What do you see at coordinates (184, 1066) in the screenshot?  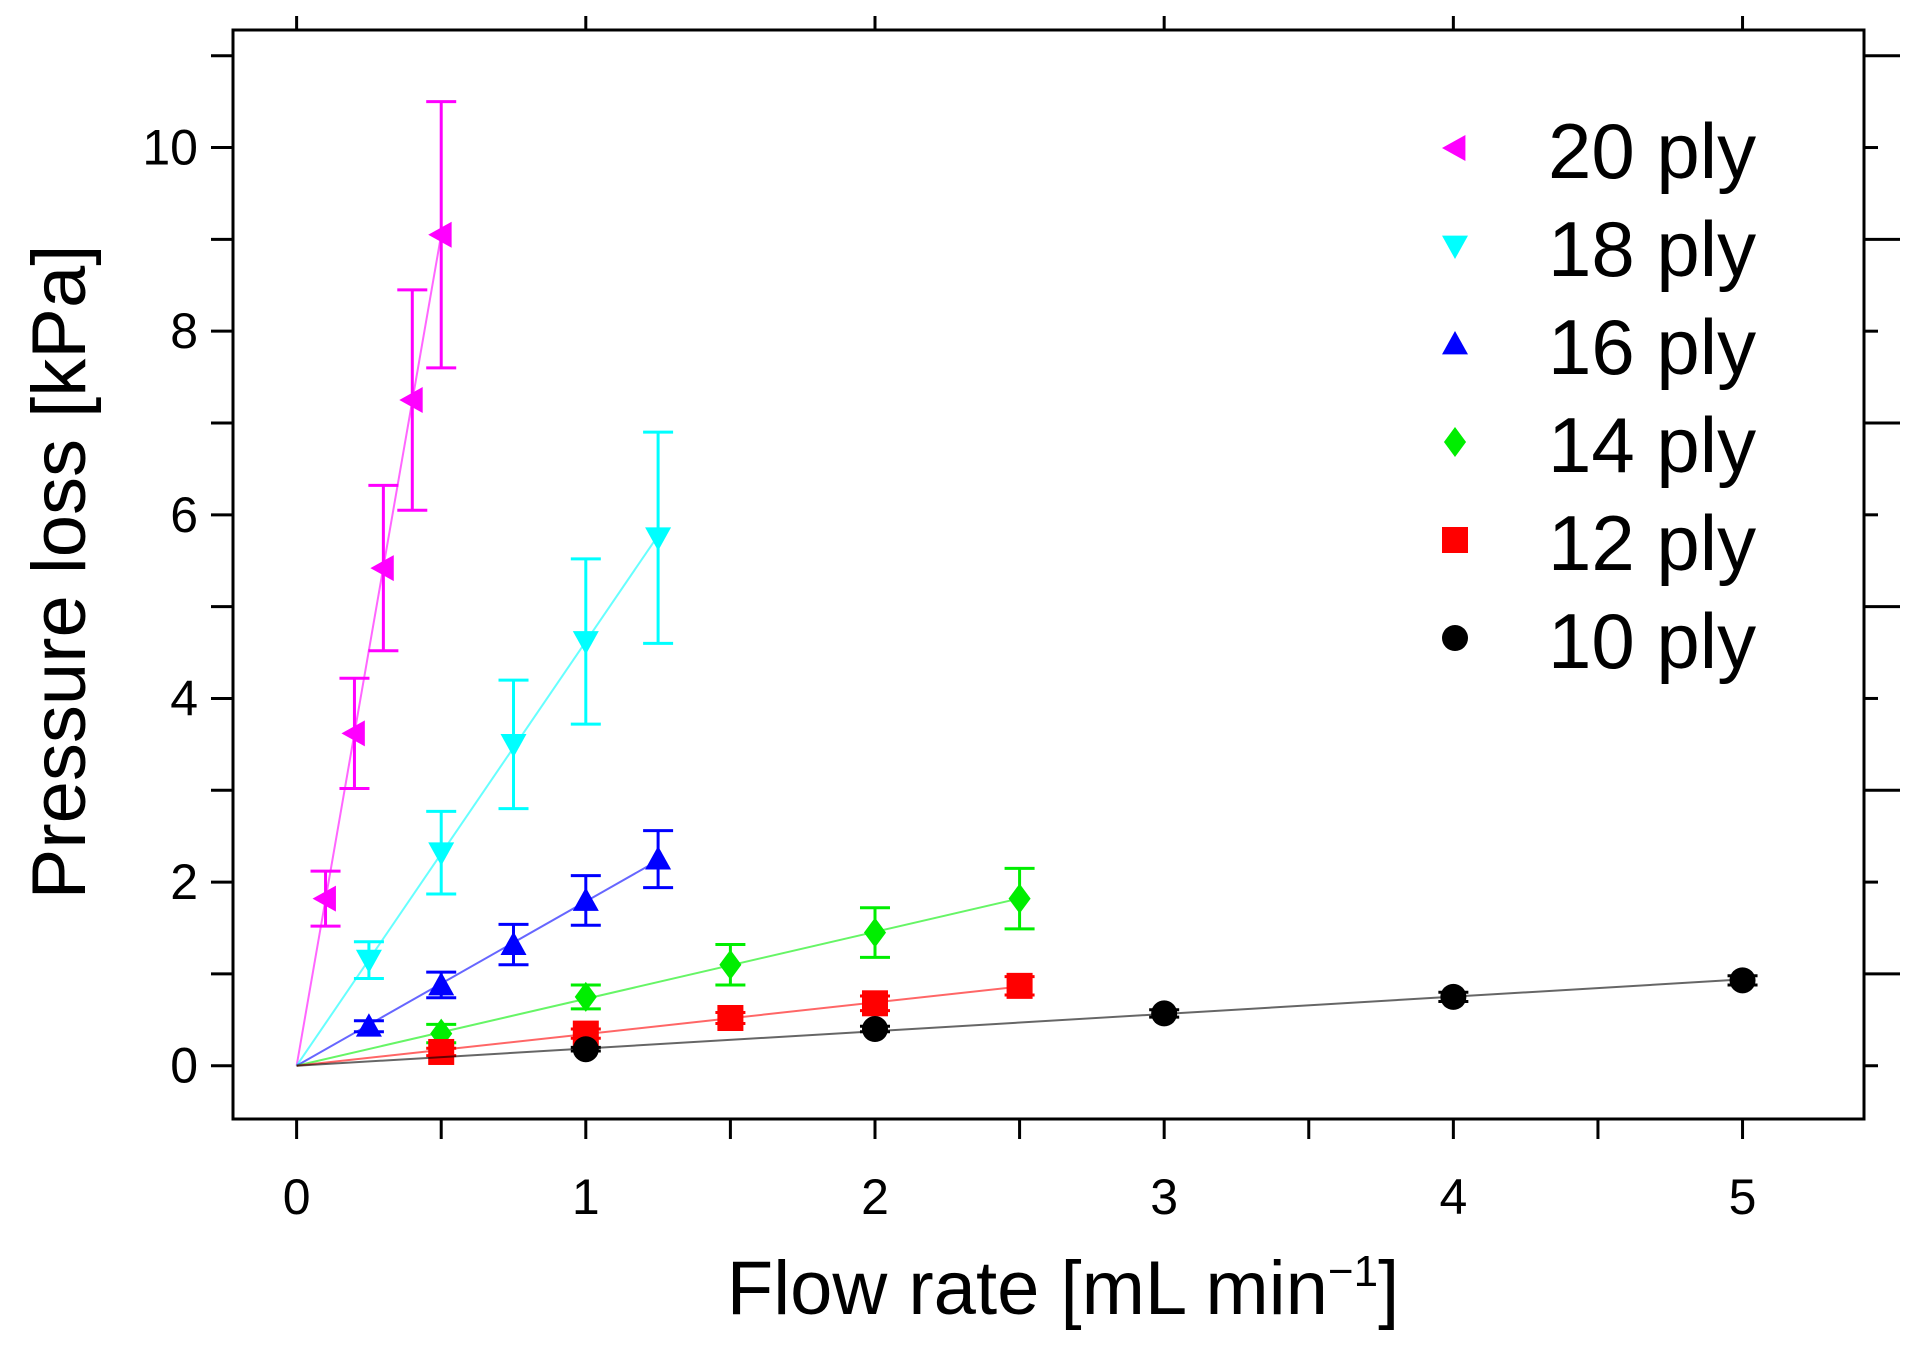 I see `y-tick-label: 0` at bounding box center [184, 1066].